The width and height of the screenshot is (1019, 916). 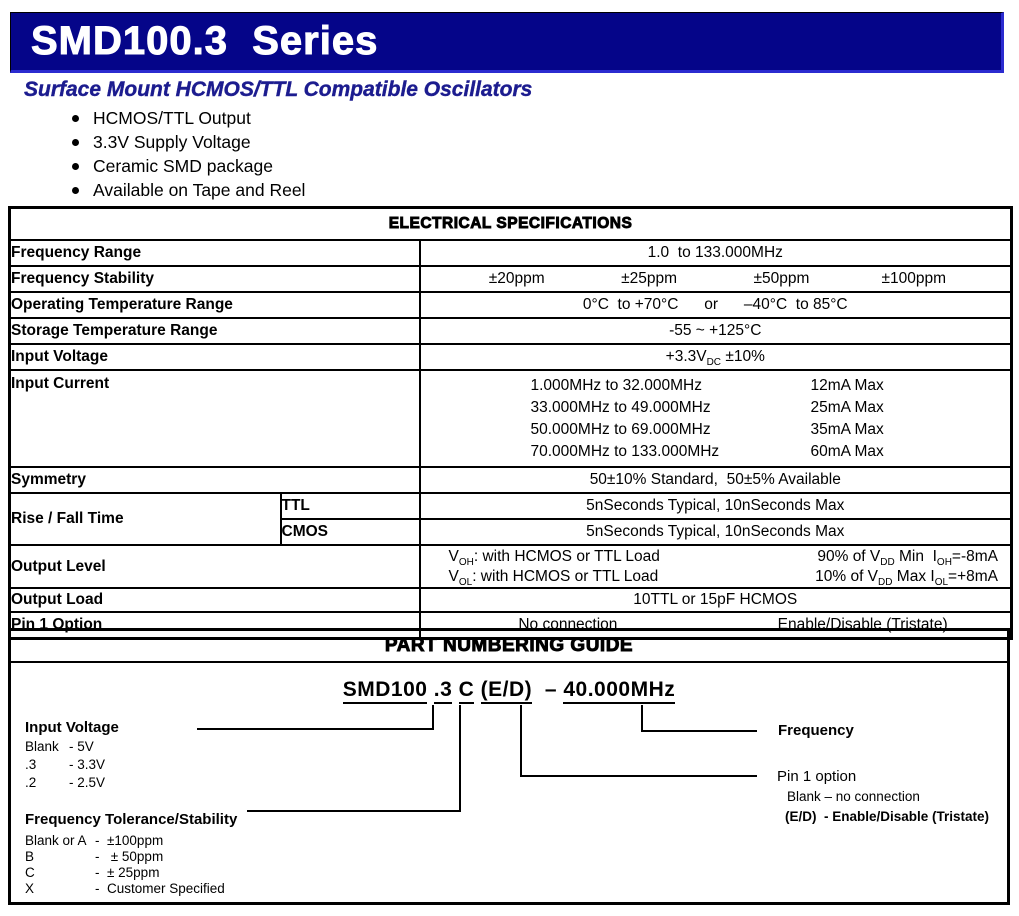 I want to click on legend-item: .2- 2.5V, so click(x=65, y=782).